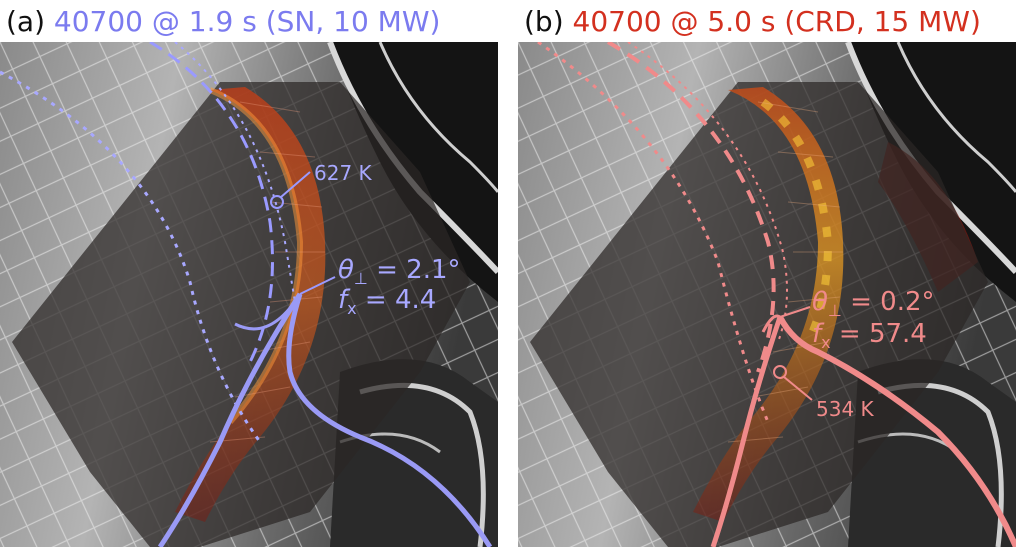  What do you see at coordinates (544, 21) in the screenshot?
I see `panel-b-letter: (b)` at bounding box center [544, 21].